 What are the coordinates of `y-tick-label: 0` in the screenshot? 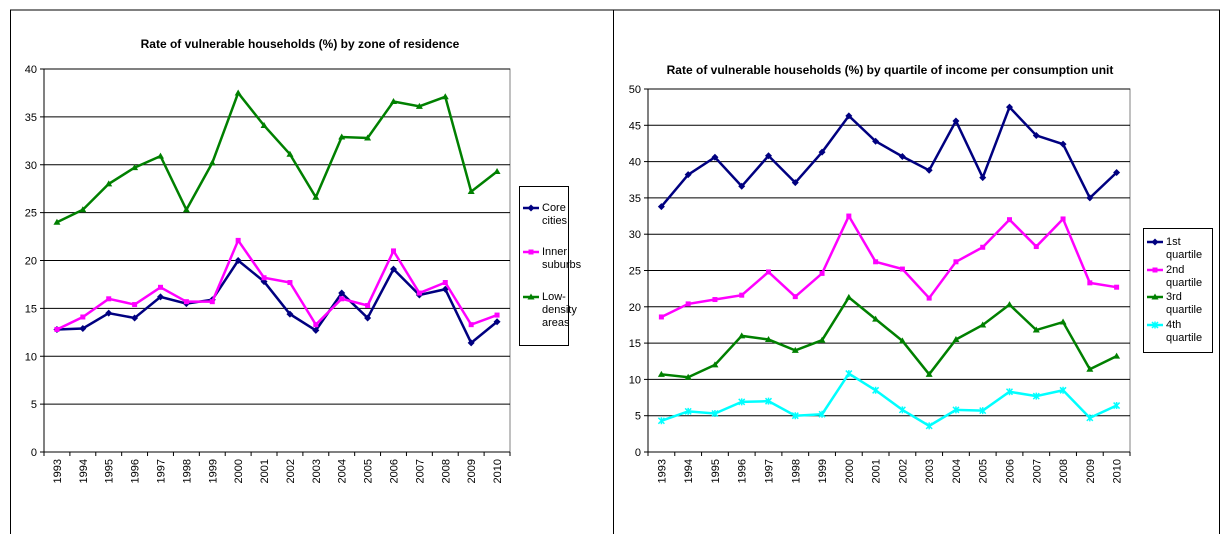 It's located at (34, 453).